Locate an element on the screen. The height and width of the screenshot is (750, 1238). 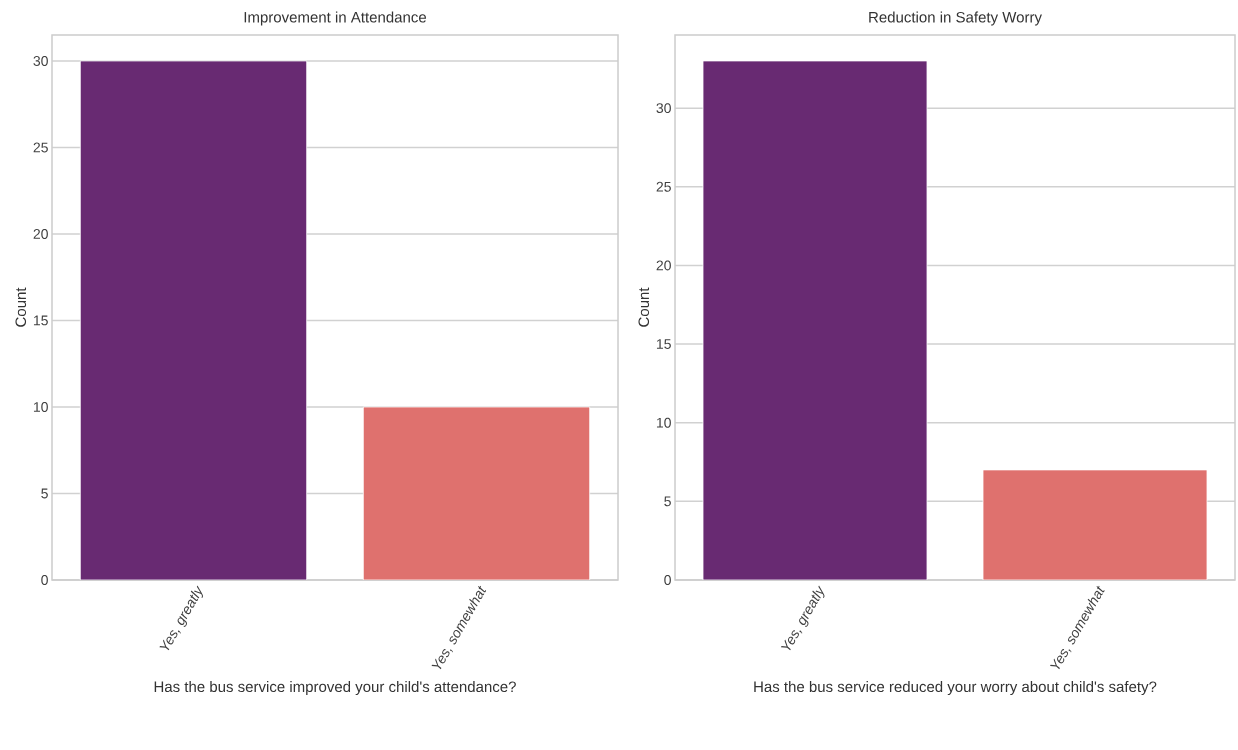
x-axis-title: Has the bus service improved your child's attendance? is located at coordinates (335, 688).